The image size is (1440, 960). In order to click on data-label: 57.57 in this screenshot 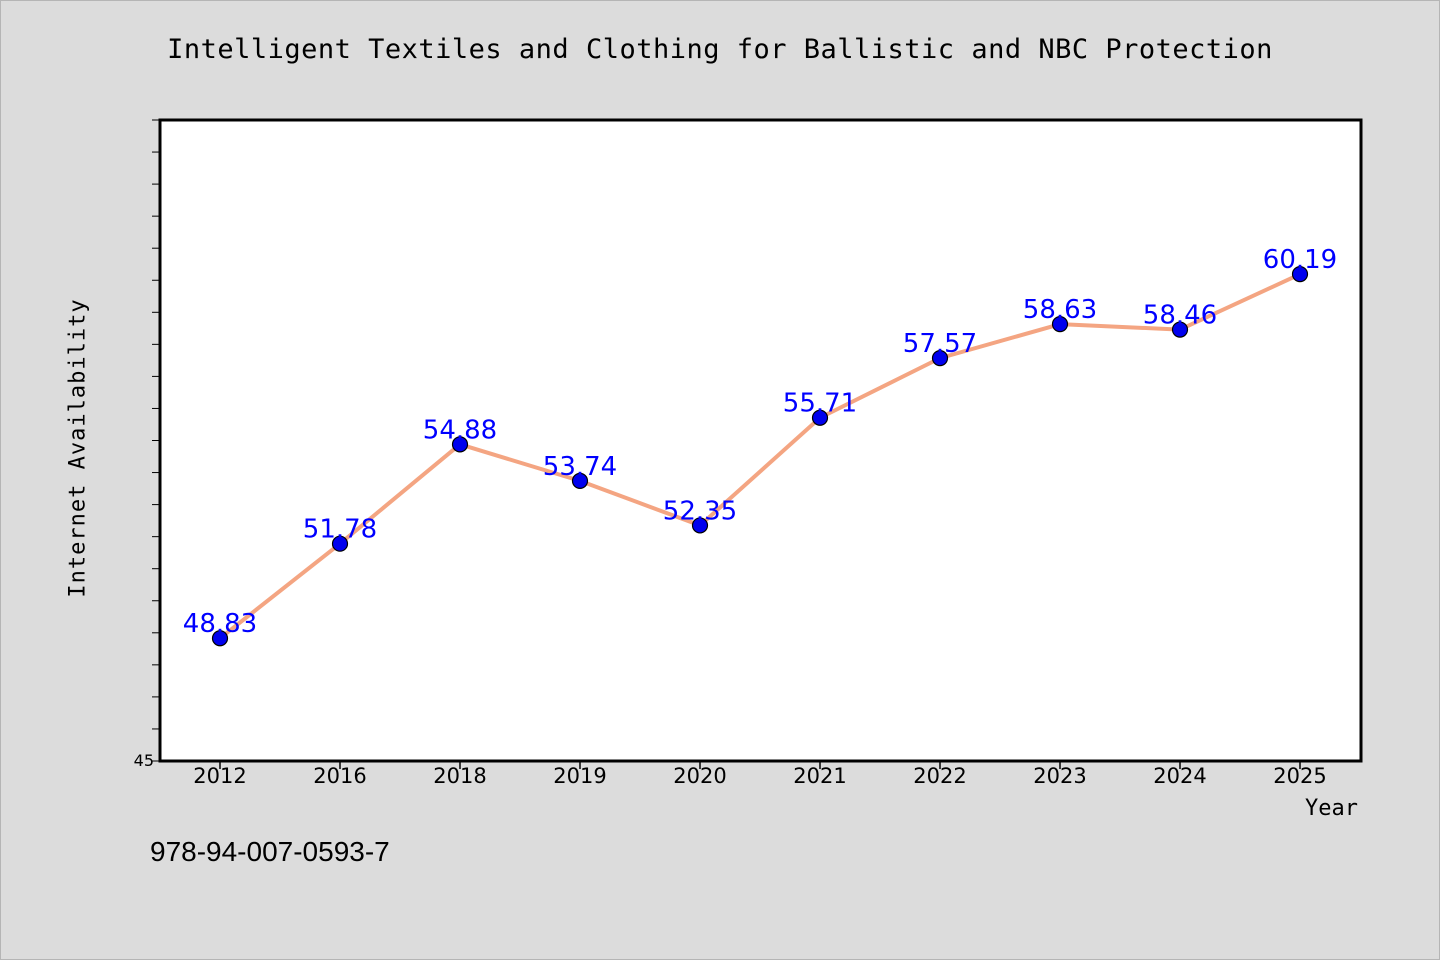, I will do `click(940, 344)`.